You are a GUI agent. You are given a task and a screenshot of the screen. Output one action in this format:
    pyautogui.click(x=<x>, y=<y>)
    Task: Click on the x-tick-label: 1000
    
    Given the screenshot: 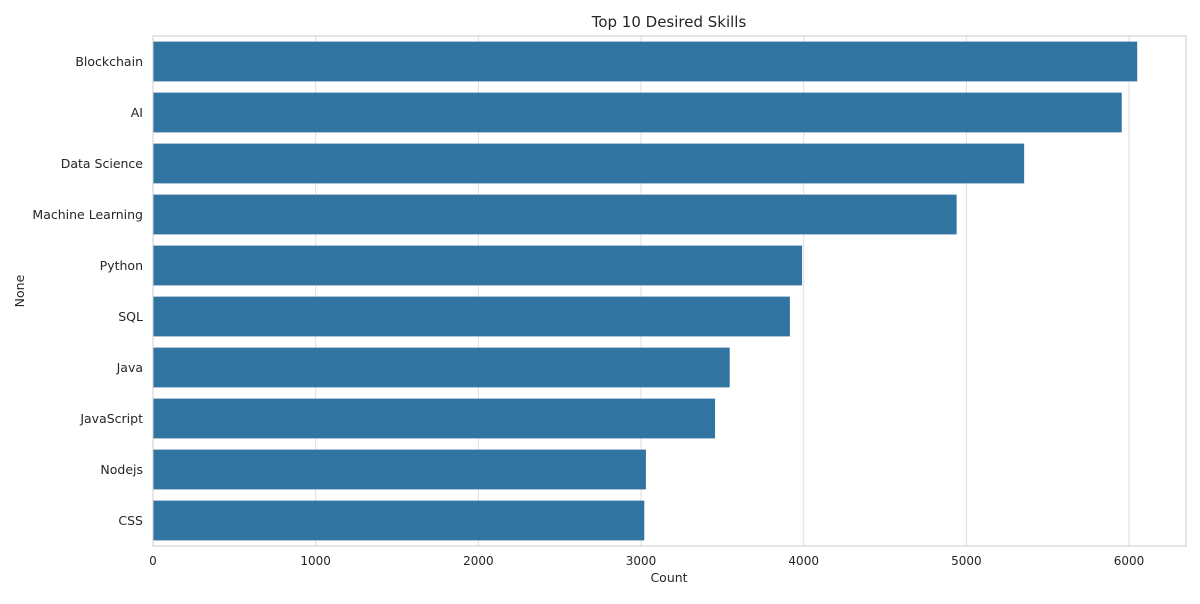 What is the action you would take?
    pyautogui.click(x=315, y=561)
    